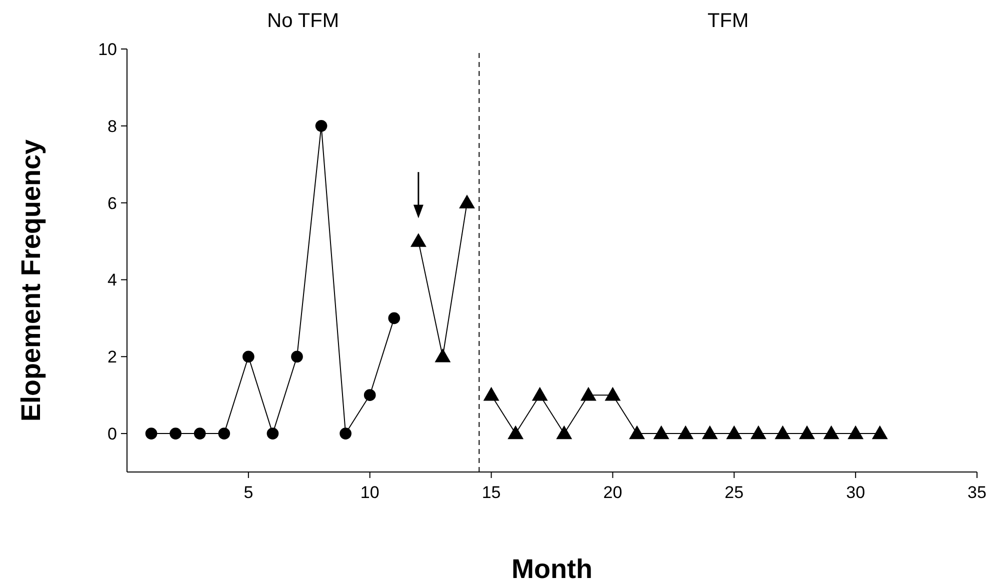  Describe the element at coordinates (112, 357) in the screenshot. I see `y-tick-label: 2` at that location.